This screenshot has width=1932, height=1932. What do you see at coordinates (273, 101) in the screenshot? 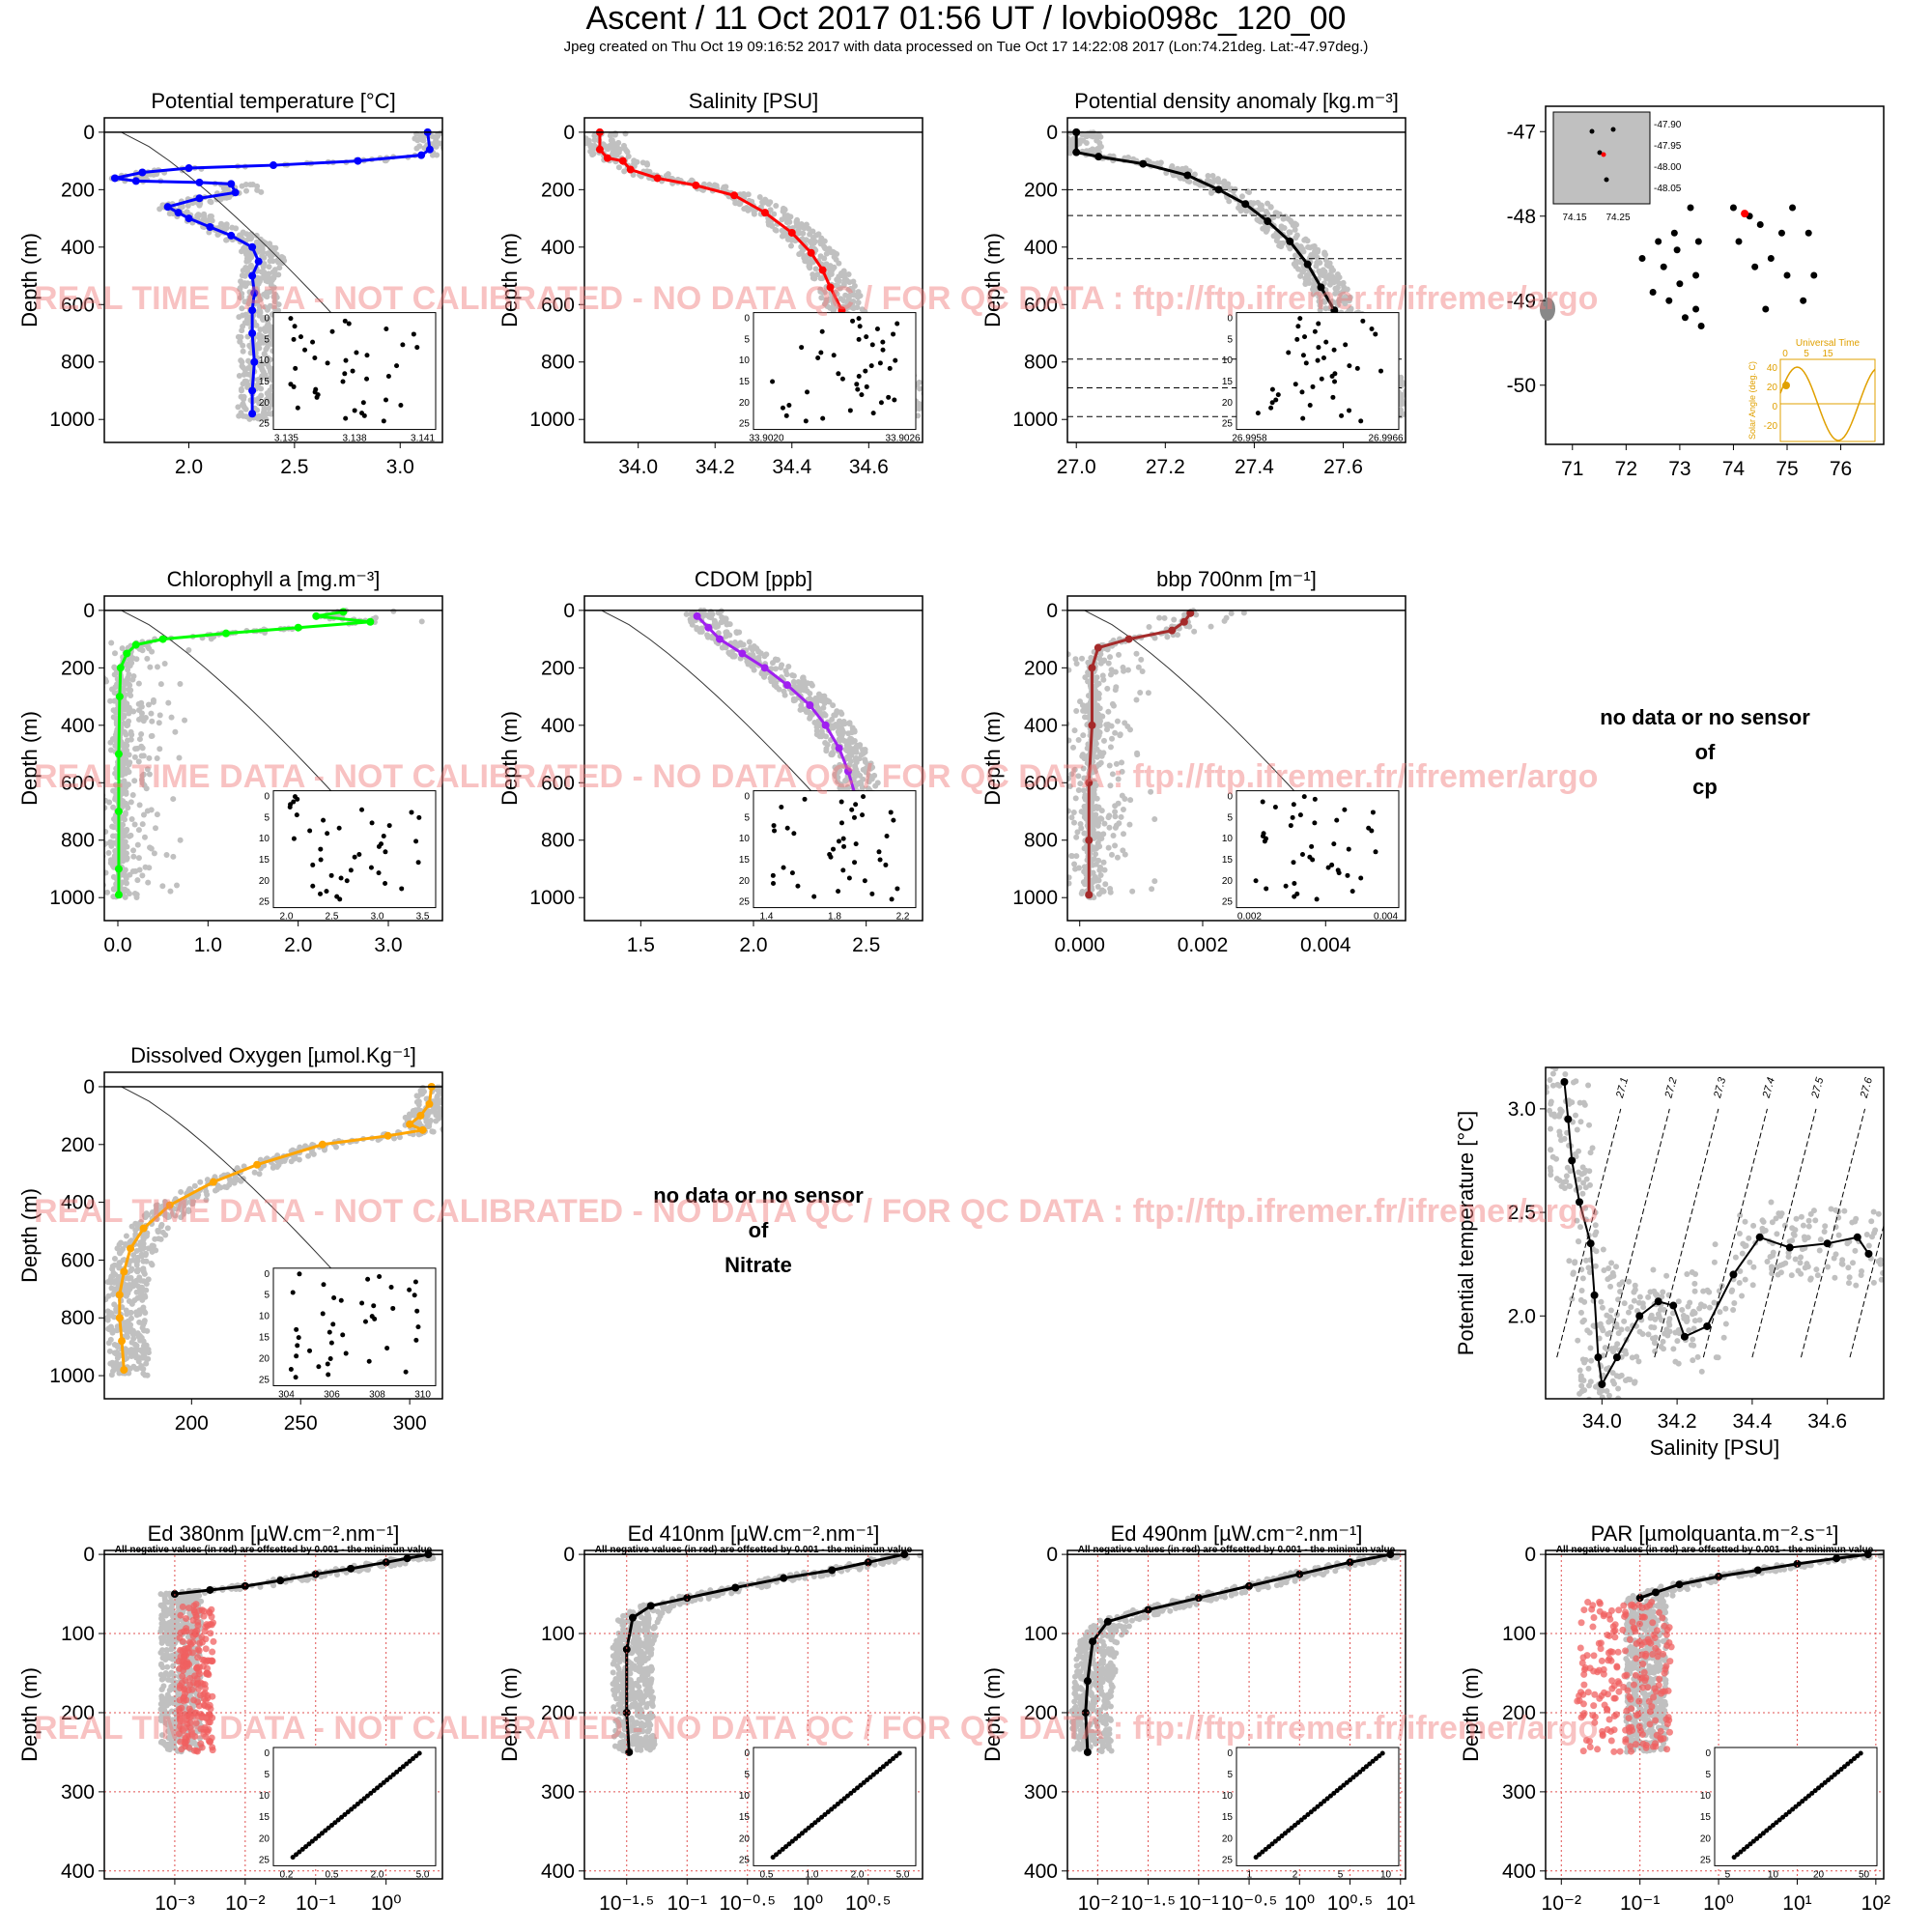
I see `temp-title: Potential temperature [°C]` at bounding box center [273, 101].